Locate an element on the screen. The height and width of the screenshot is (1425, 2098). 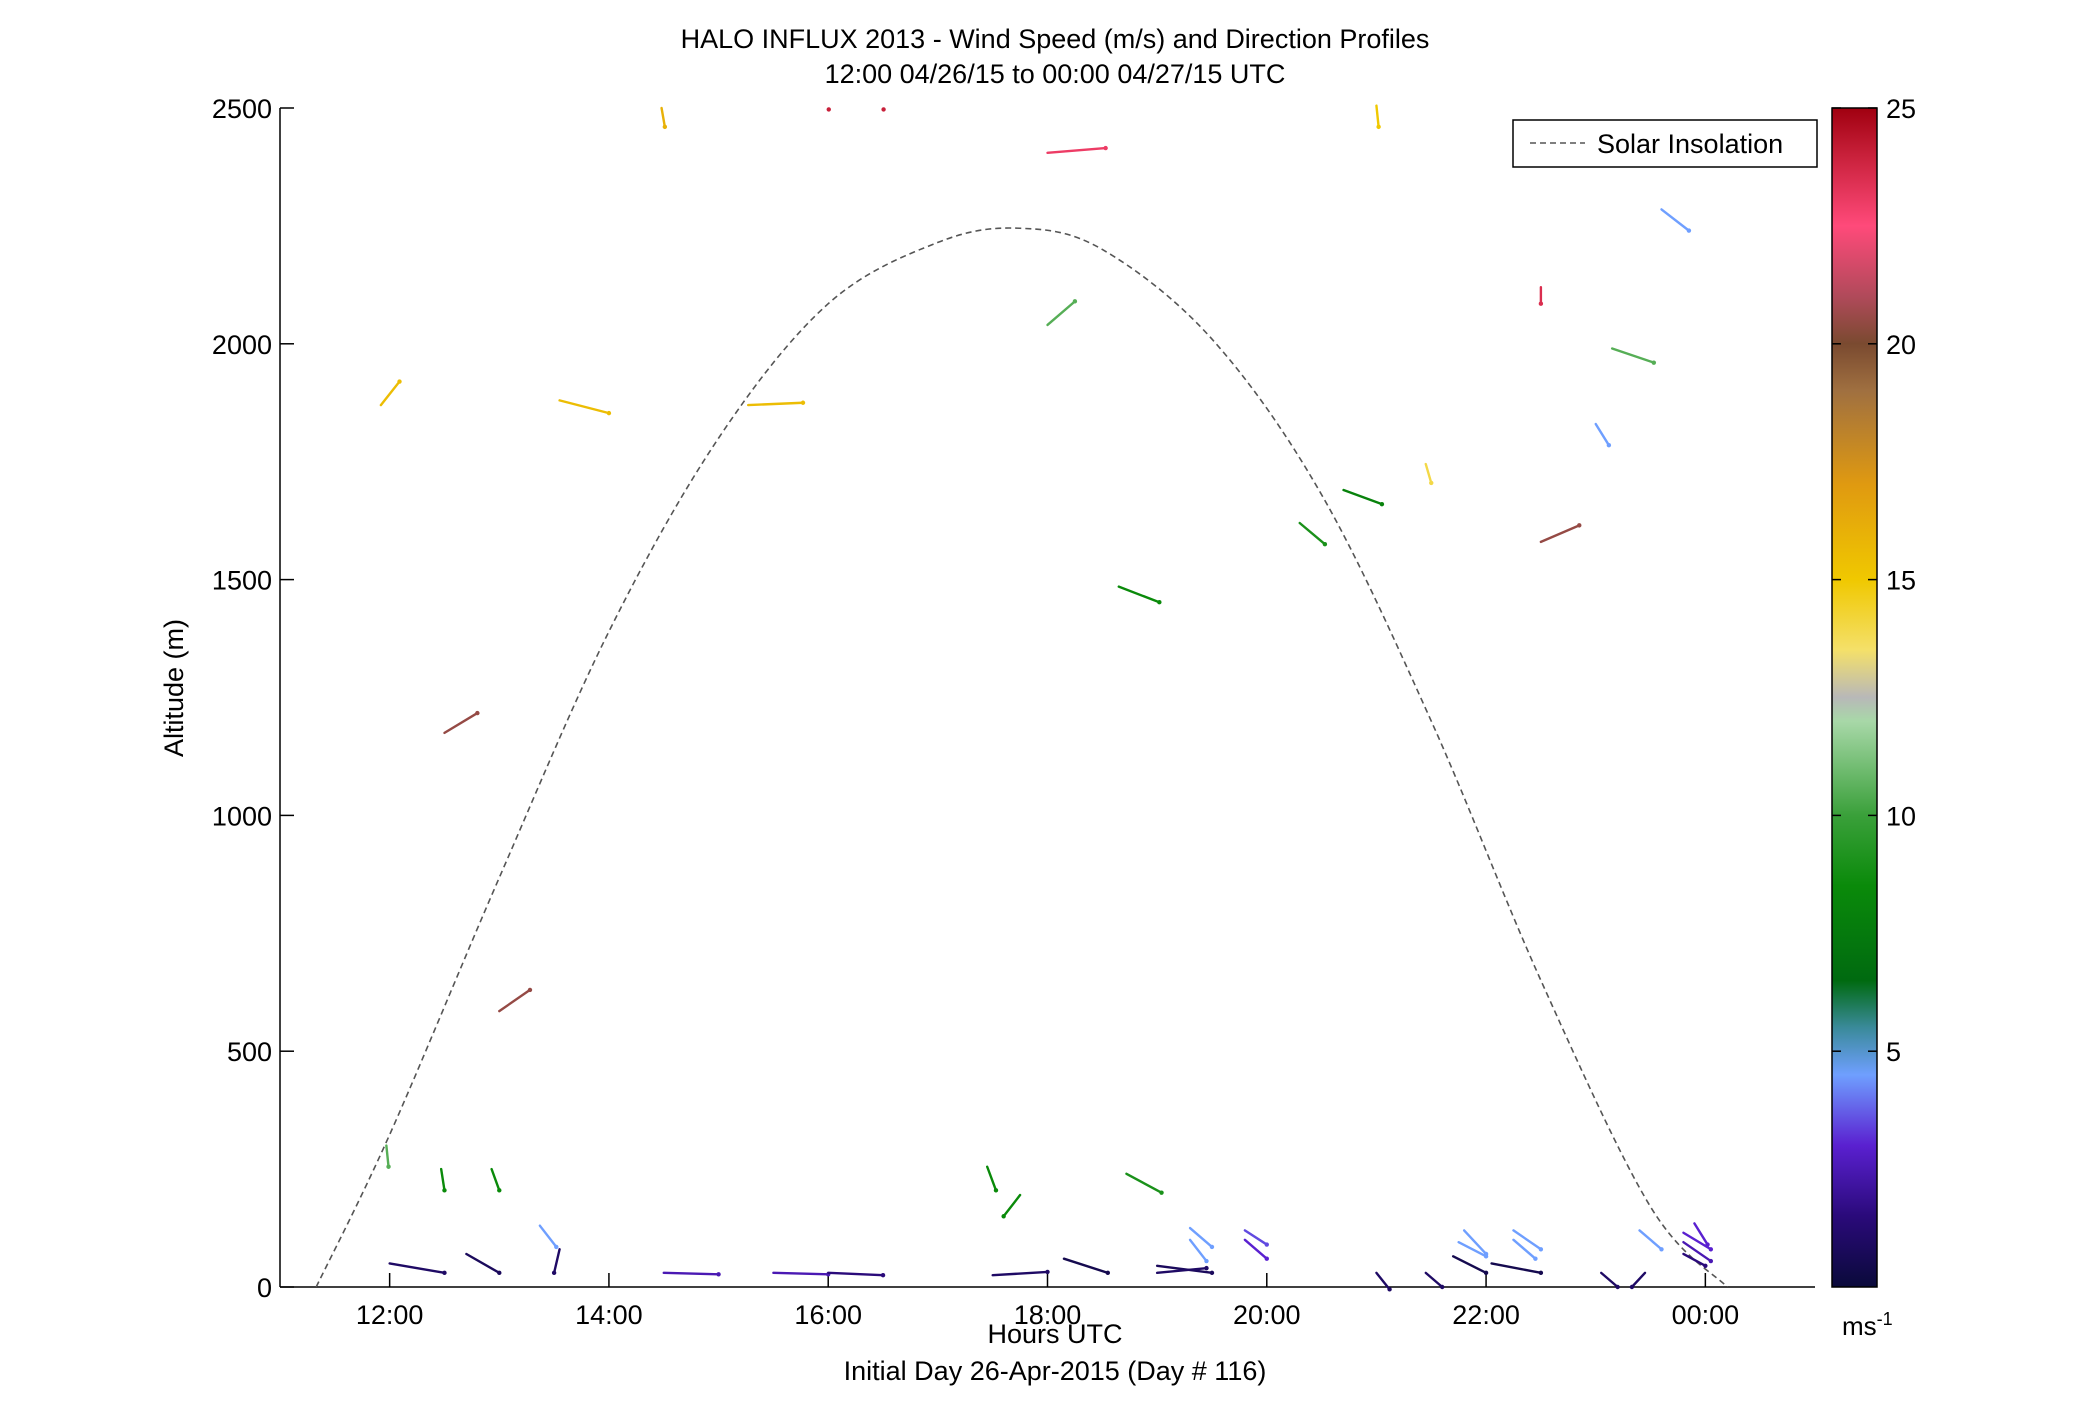
x-tick-label: 22:00 is located at coordinates (1486, 1315).